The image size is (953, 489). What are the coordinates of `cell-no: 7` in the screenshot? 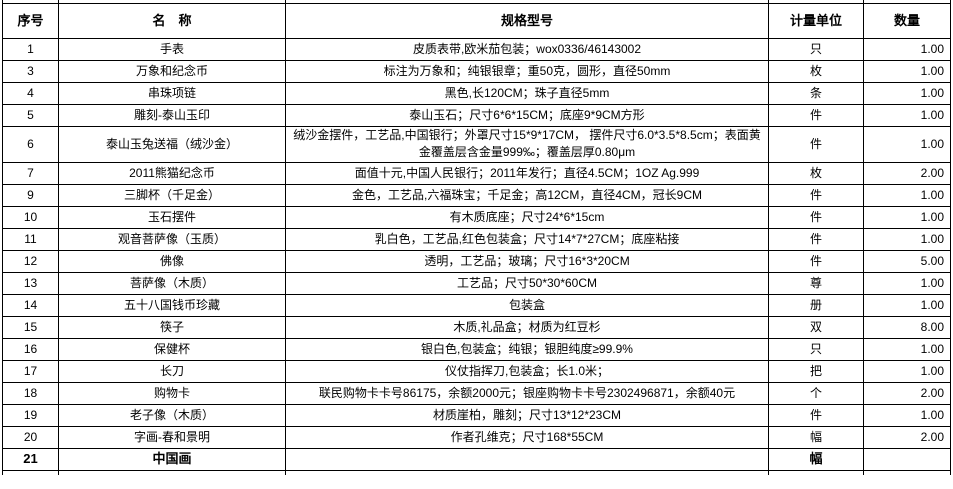 It's located at (30, 173).